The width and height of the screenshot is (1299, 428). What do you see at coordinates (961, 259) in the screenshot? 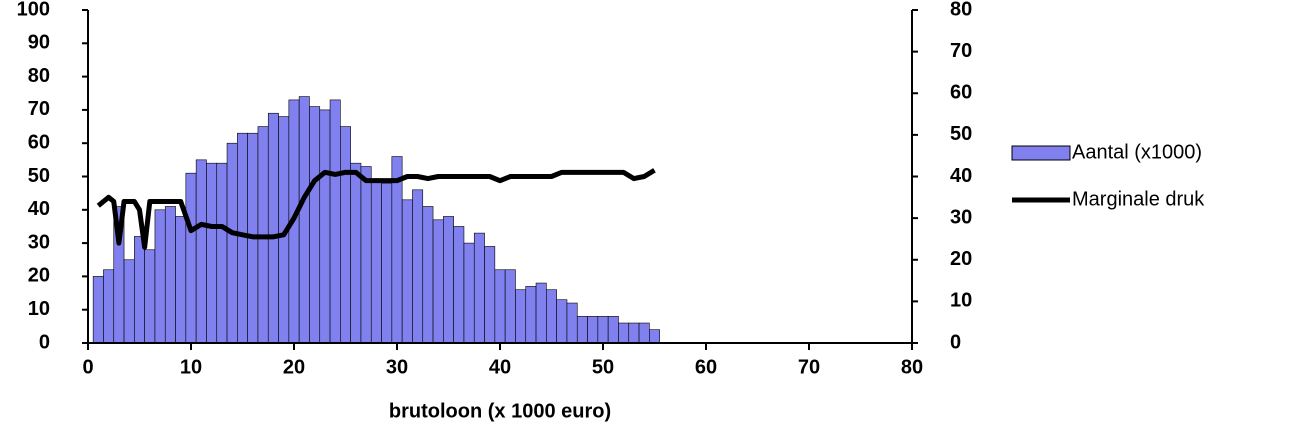
I see `y2-tick-label: 20` at bounding box center [961, 259].